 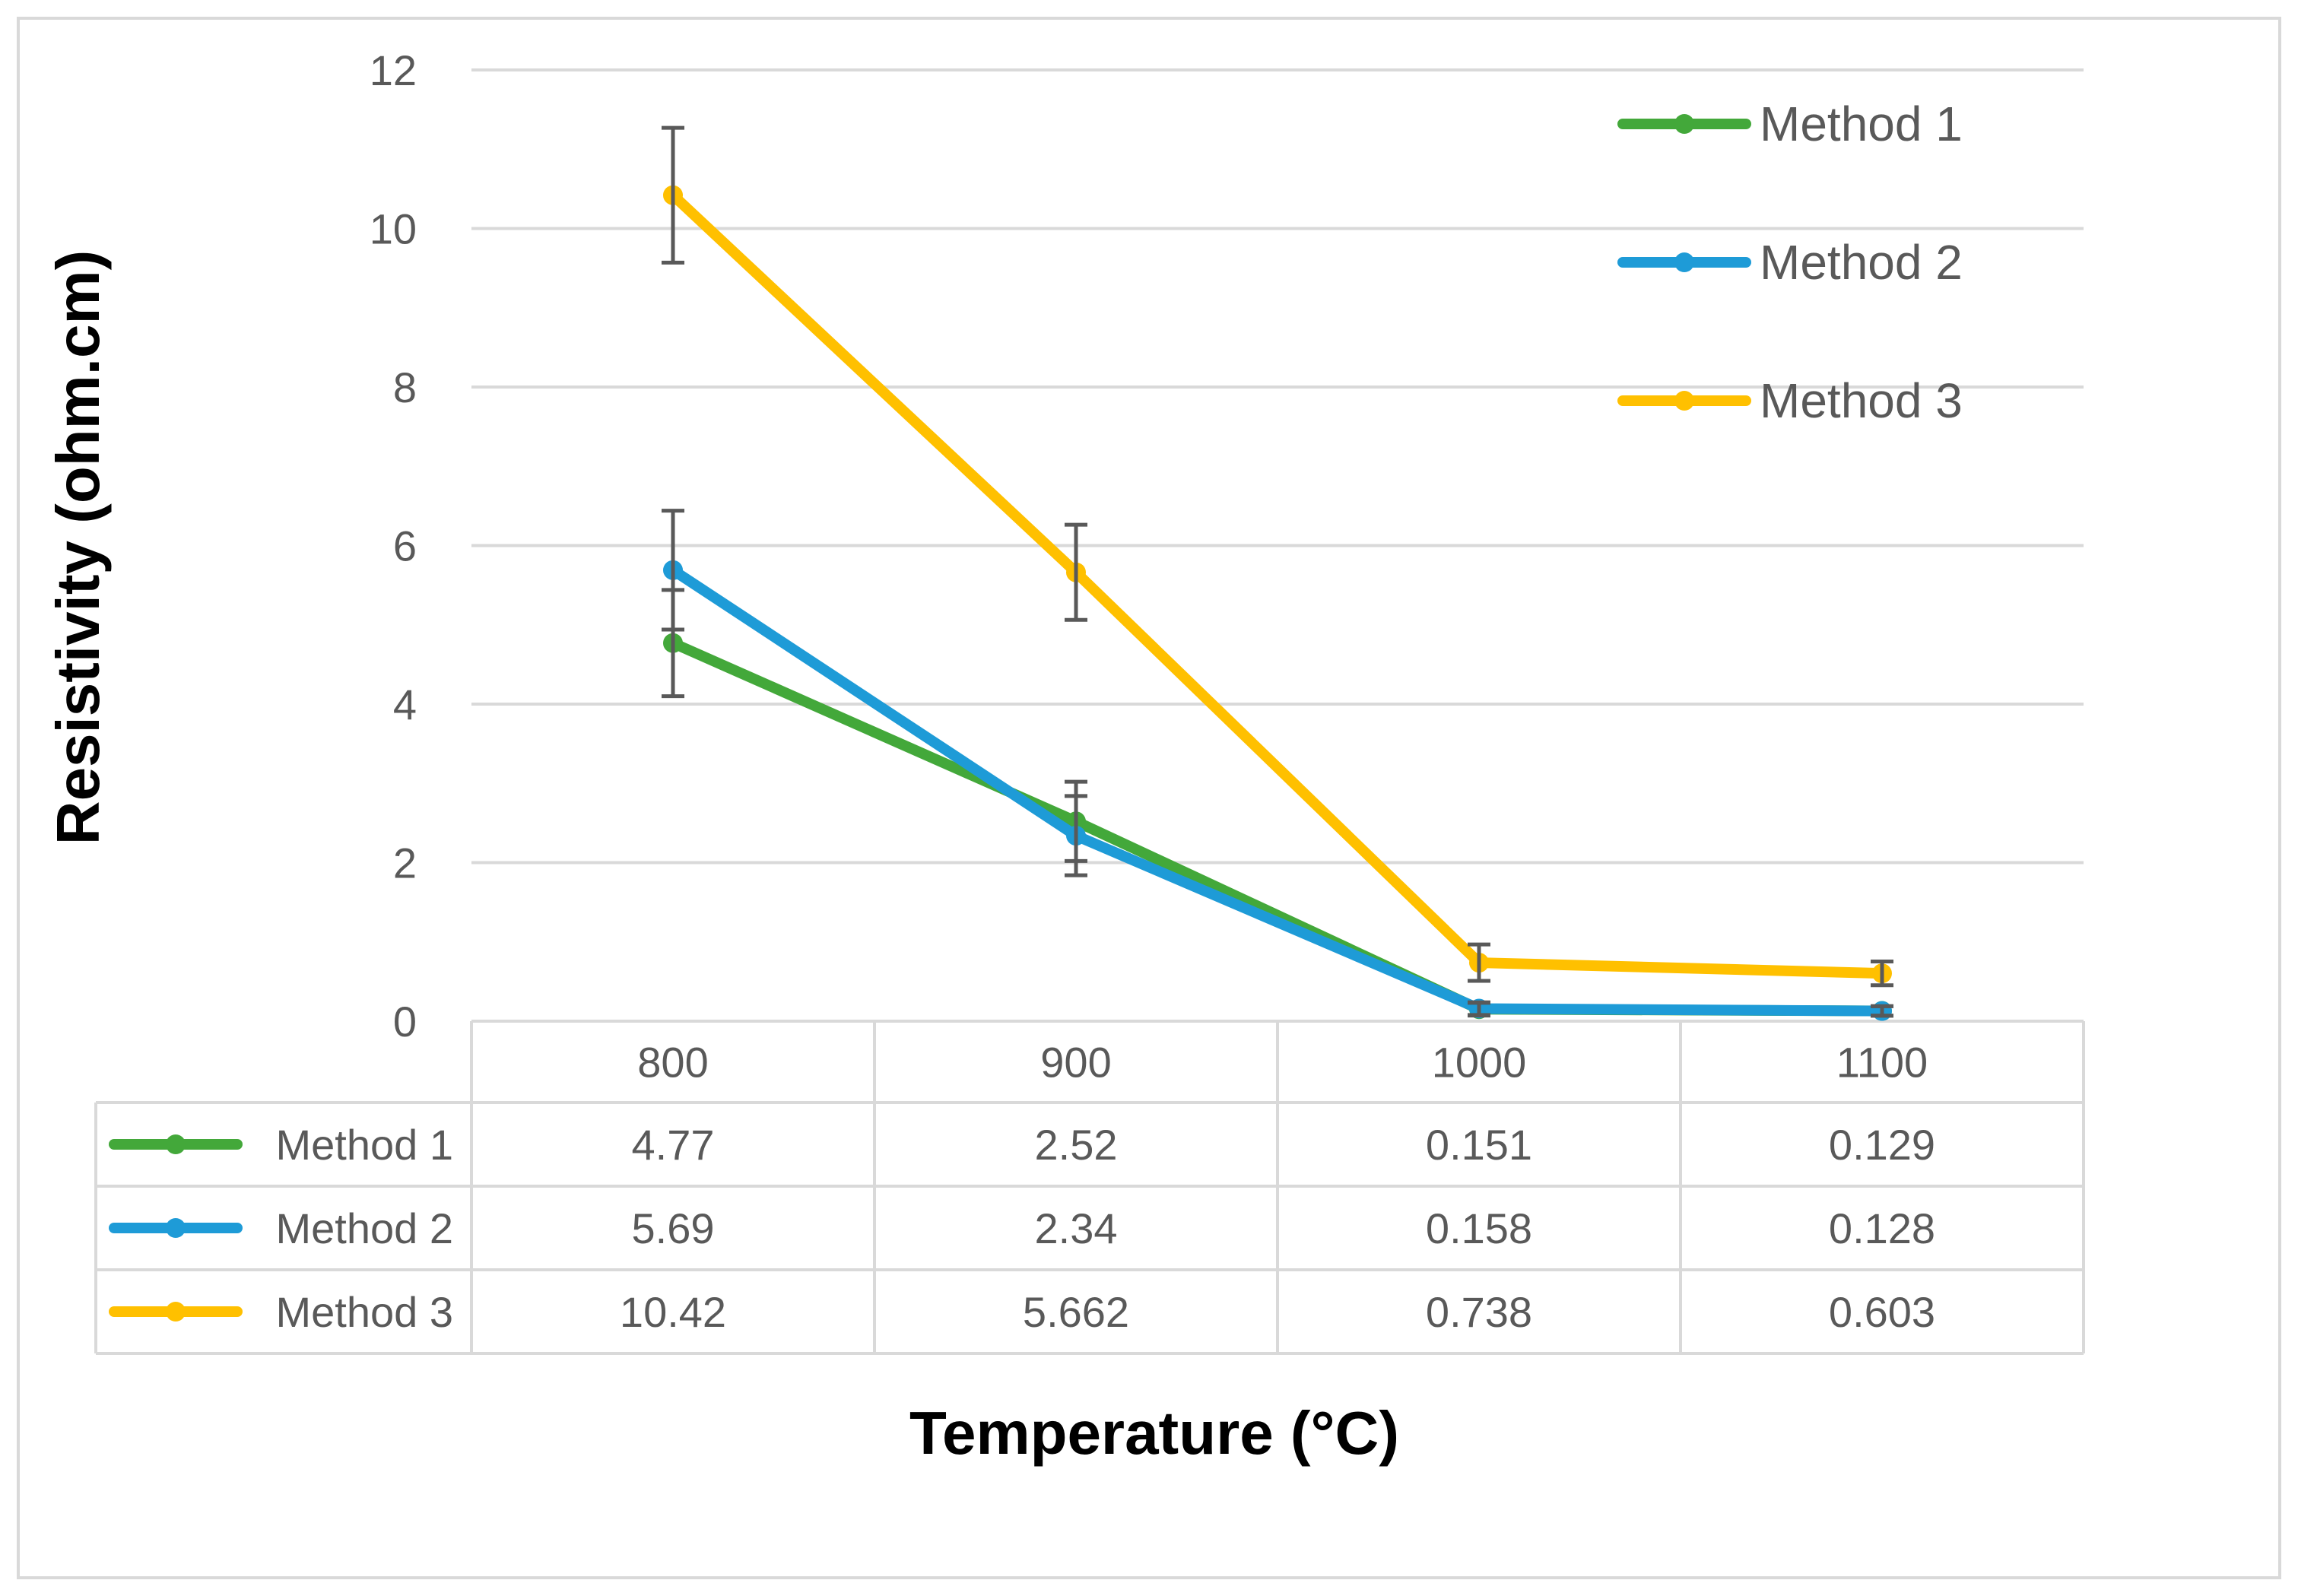 I want to click on table-cell: 0.128, so click(x=1882, y=1228).